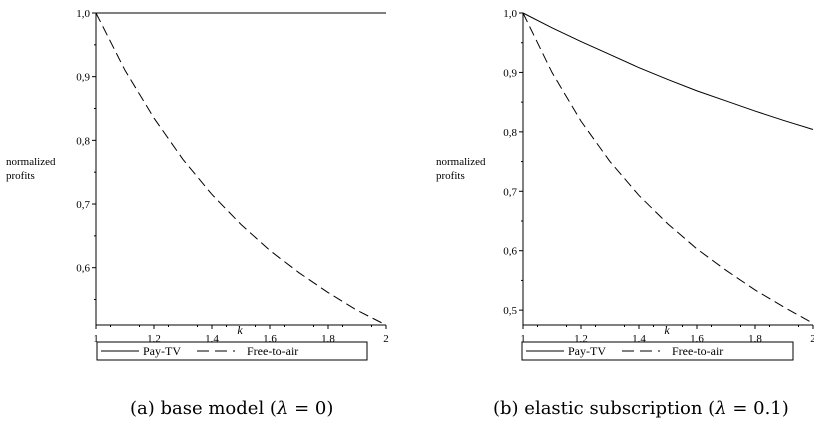 This screenshot has height=442, width=814. I want to click on series-line-pay-tv, so click(668, 71).